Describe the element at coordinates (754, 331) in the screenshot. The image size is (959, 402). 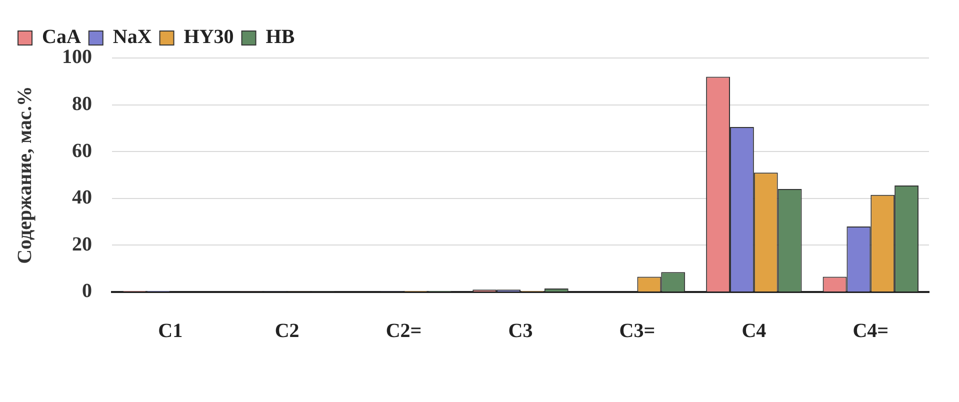
I see `x-tick-label: C4` at that location.